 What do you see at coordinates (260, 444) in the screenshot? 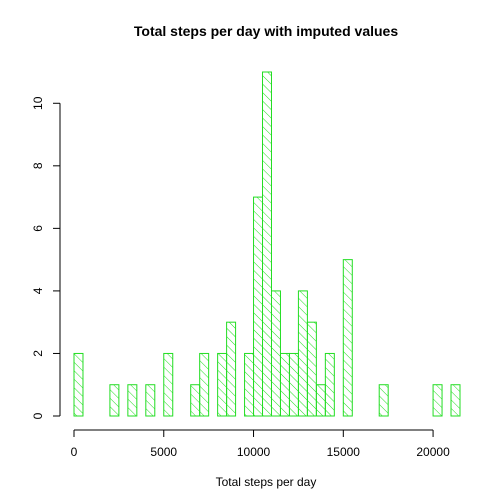
I see `x-axis: 0 5000 10000 15000 20000` at bounding box center [260, 444].